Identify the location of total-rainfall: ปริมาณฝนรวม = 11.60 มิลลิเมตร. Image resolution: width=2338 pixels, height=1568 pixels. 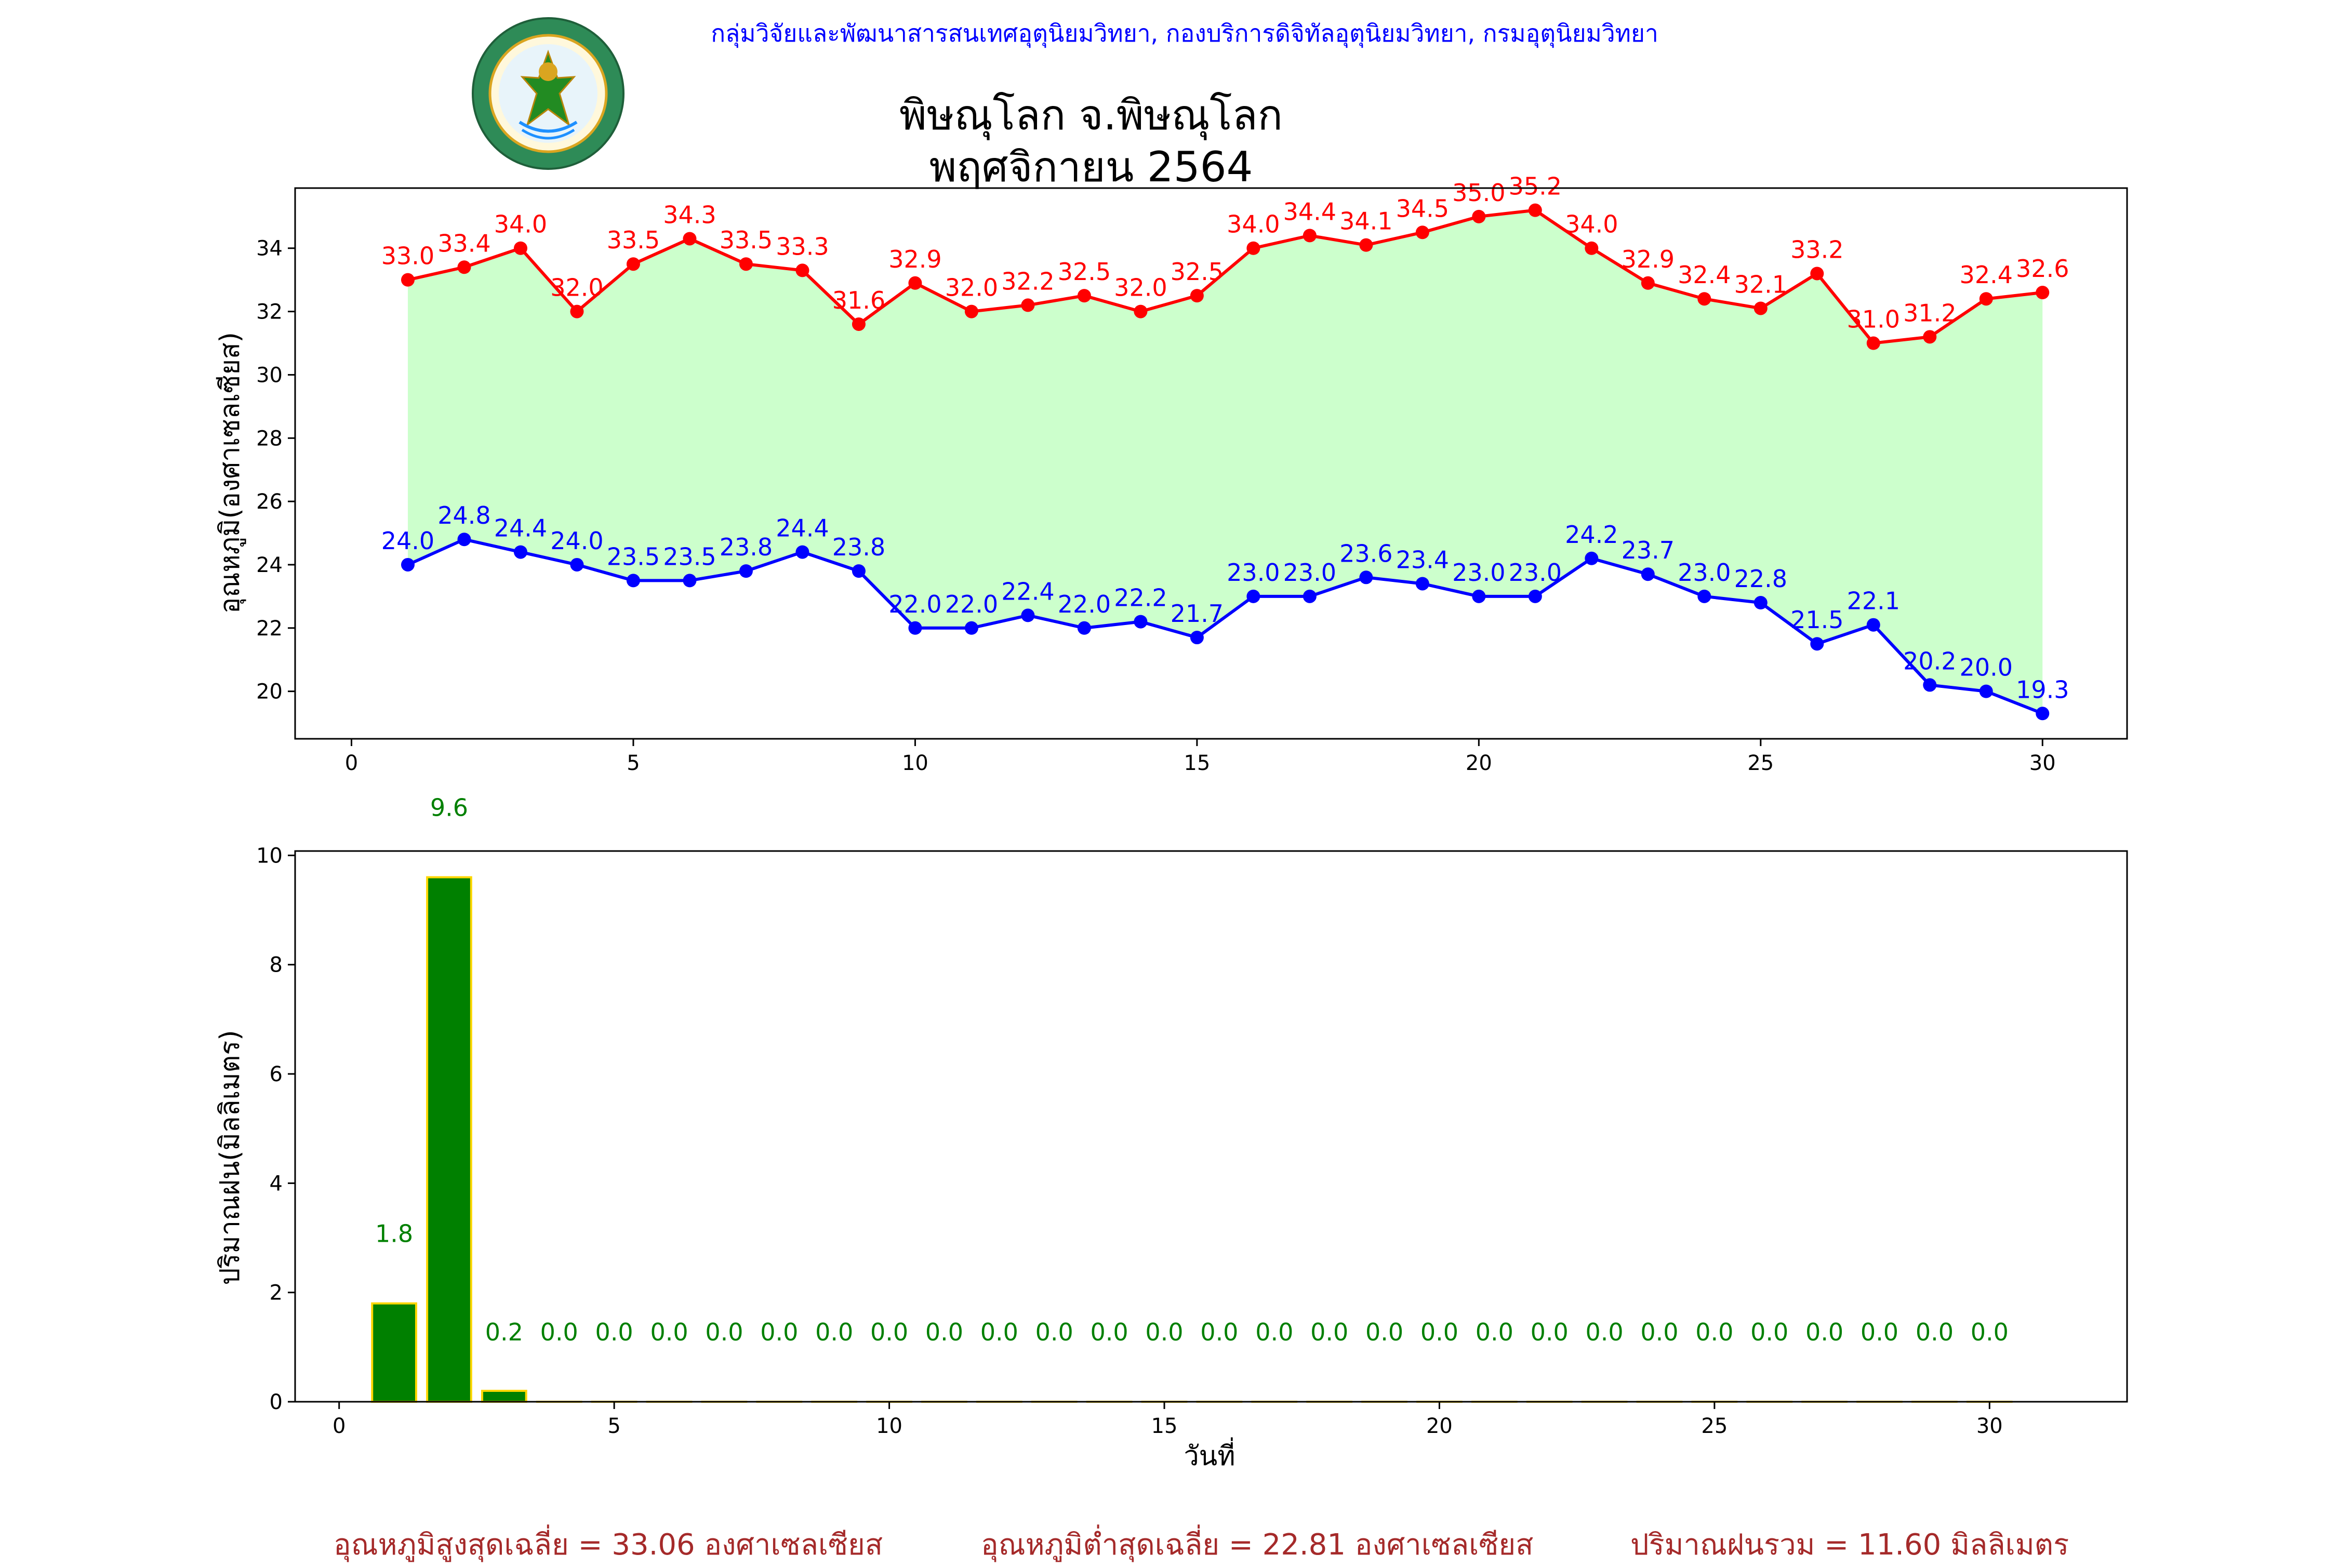
(1849, 1544).